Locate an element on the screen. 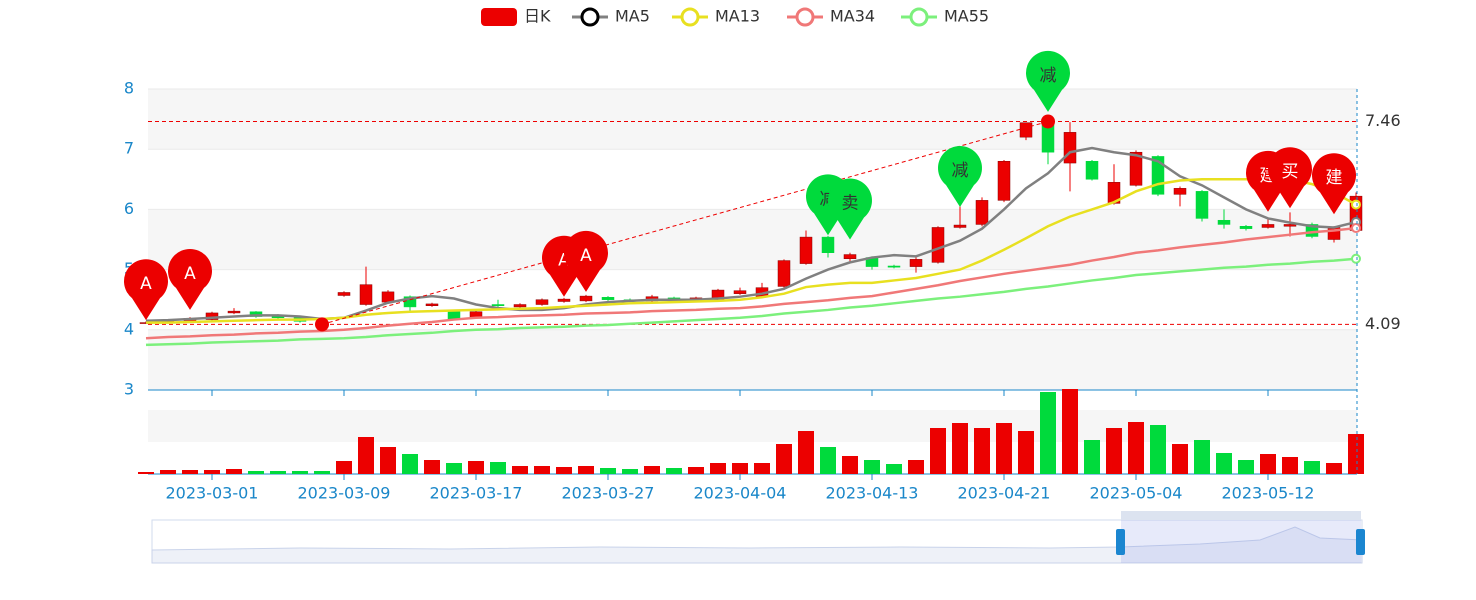 The width and height of the screenshot is (1476, 600). legend-label: MA5 is located at coordinates (632, 16).